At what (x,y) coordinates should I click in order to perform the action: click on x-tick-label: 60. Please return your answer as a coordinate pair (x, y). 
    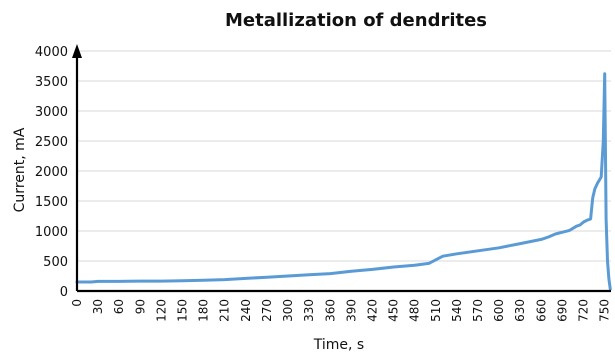
    Looking at the image, I should click on (119, 306).